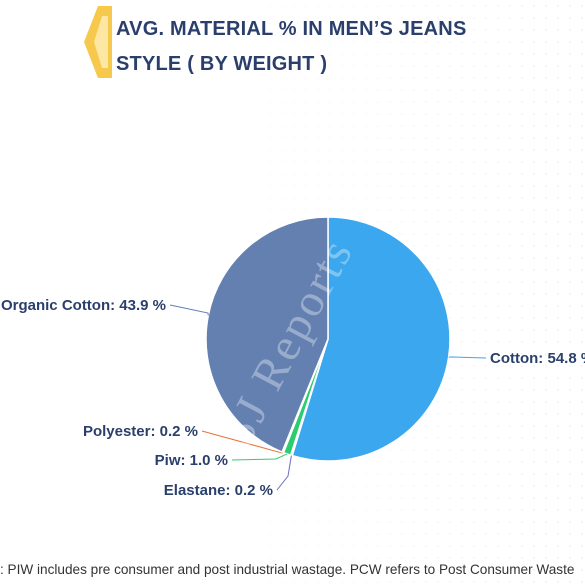 This screenshot has width=585, height=585. Describe the element at coordinates (191, 460) in the screenshot. I see `slice-label-2: Piw: 1.0 %` at that location.